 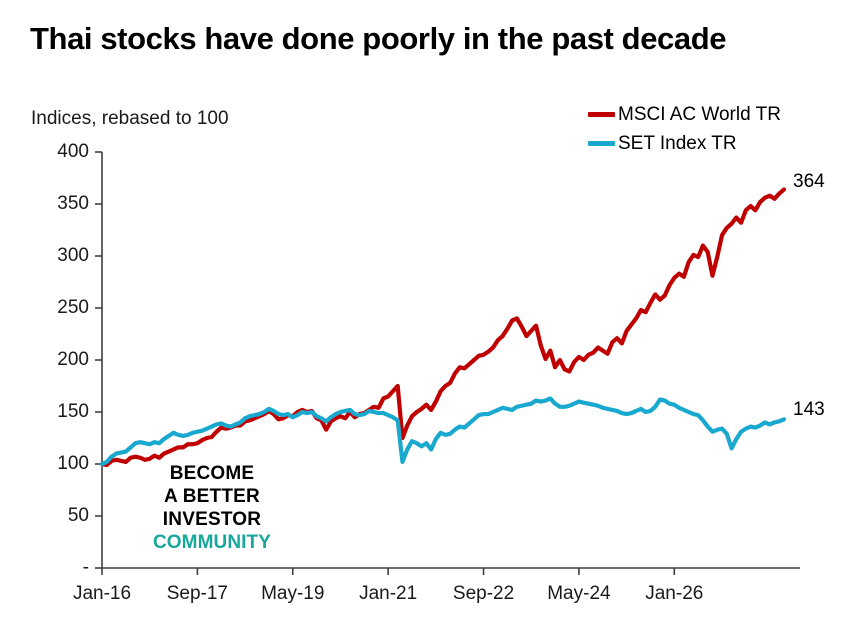 I want to click on chart-legend: MSCI AC World TR SET Index TR, so click(x=719, y=129).